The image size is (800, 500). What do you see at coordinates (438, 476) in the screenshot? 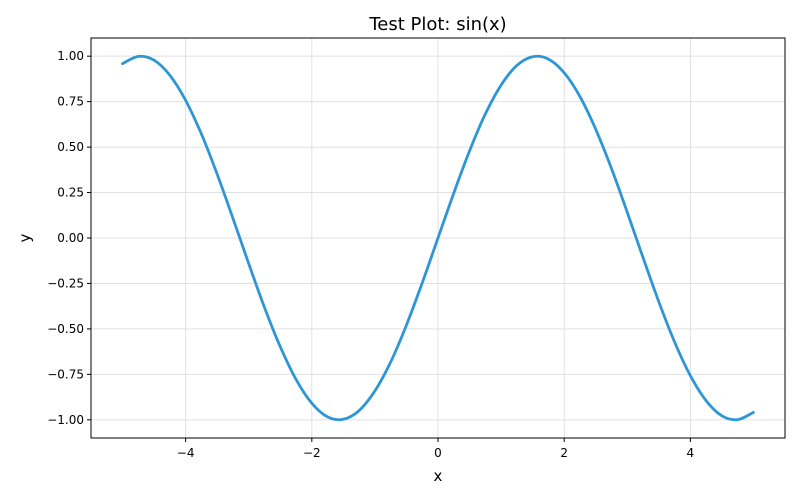
I see `x-axis-label: x` at bounding box center [438, 476].